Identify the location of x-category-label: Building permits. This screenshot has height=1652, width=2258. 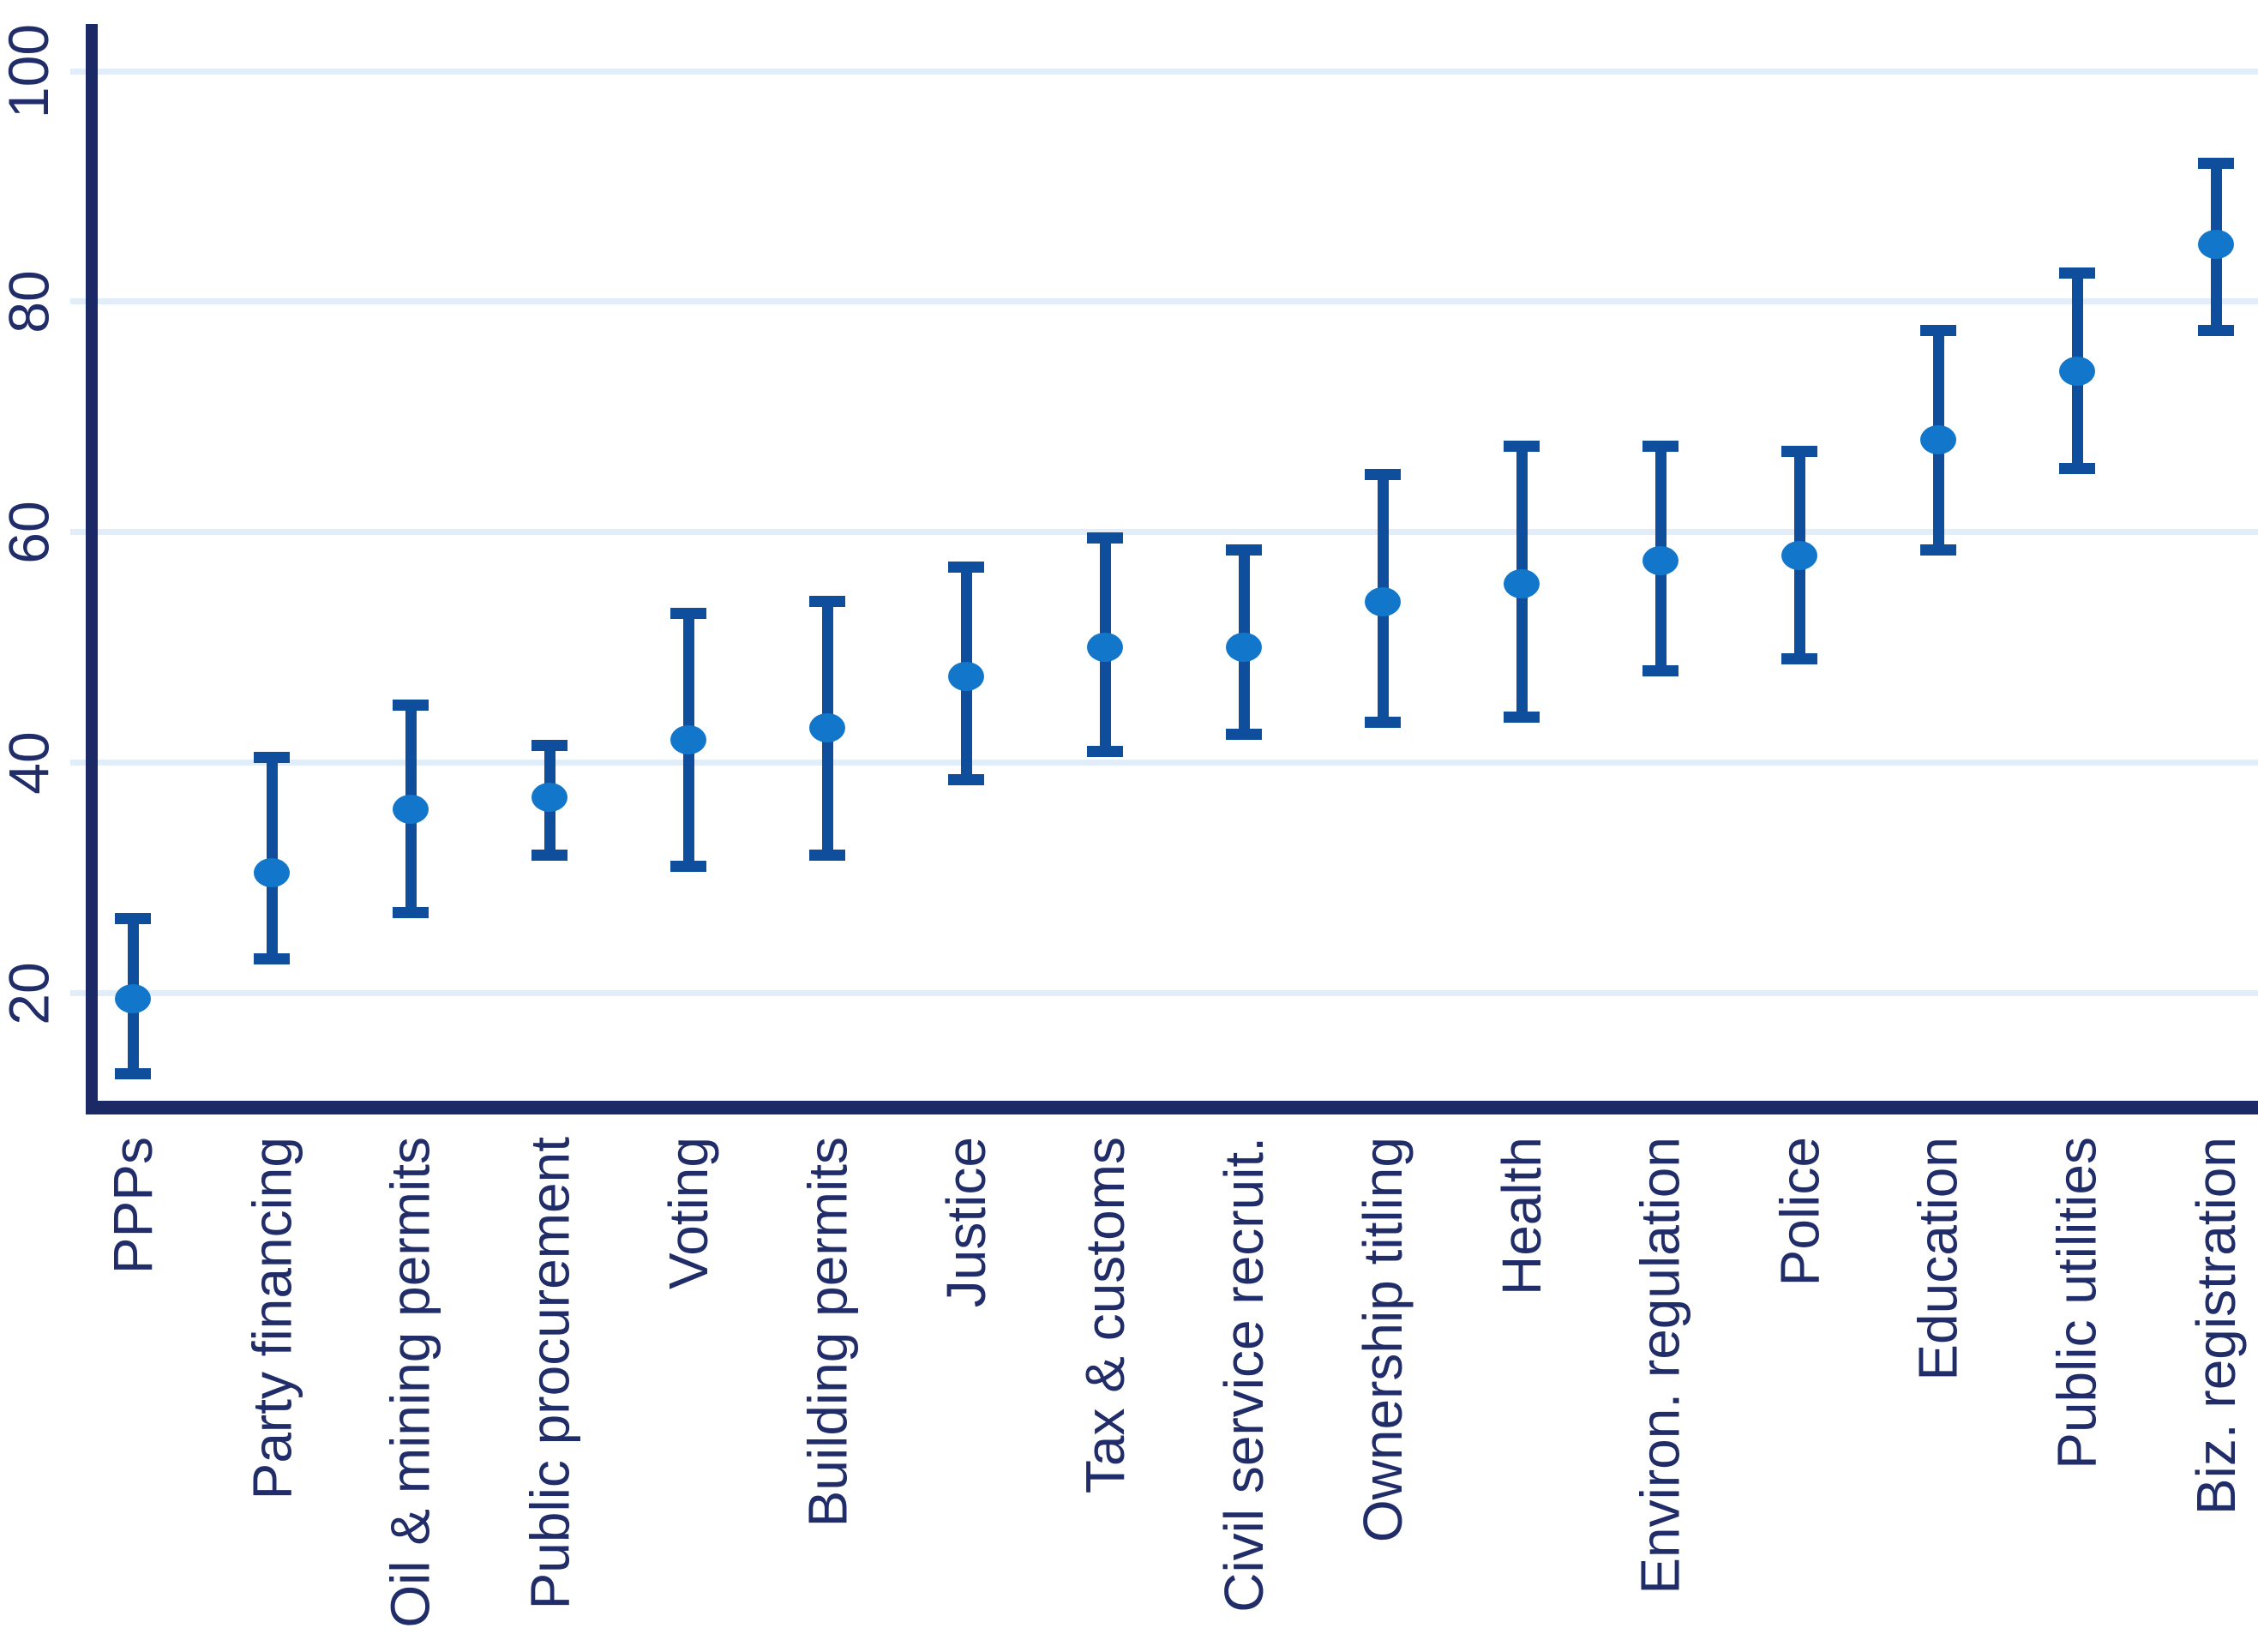
(827, 1332).